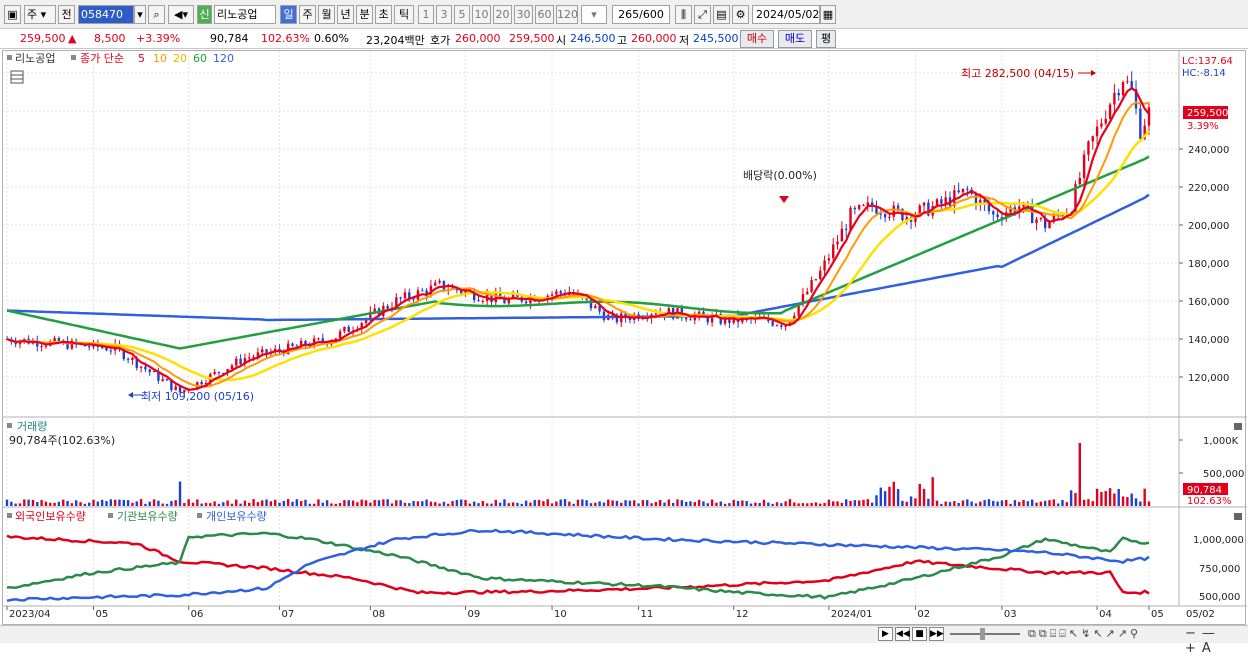  What do you see at coordinates (156, 14) in the screenshot?
I see `search-icon: ⌕` at bounding box center [156, 14].